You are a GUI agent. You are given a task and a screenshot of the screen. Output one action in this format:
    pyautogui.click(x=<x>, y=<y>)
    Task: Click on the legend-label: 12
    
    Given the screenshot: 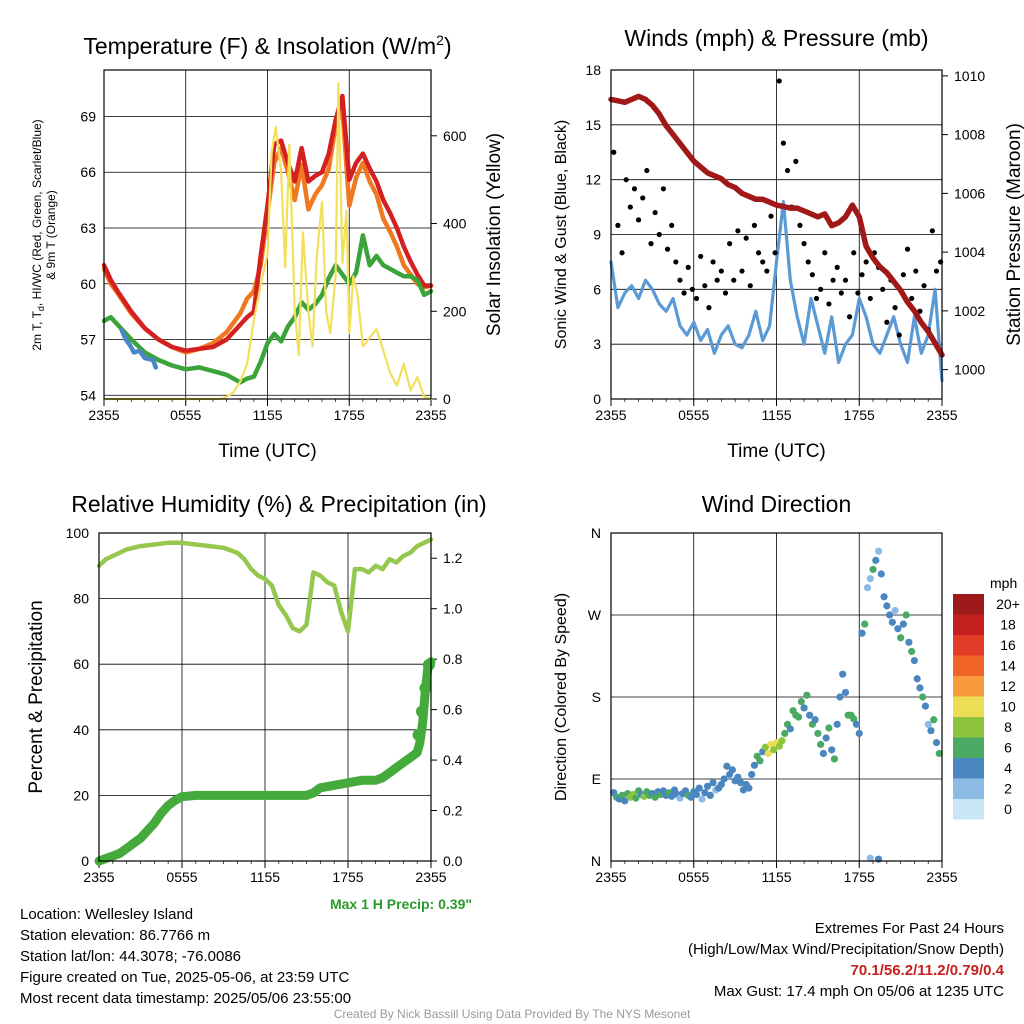 What is the action you would take?
    pyautogui.click(x=1008, y=686)
    